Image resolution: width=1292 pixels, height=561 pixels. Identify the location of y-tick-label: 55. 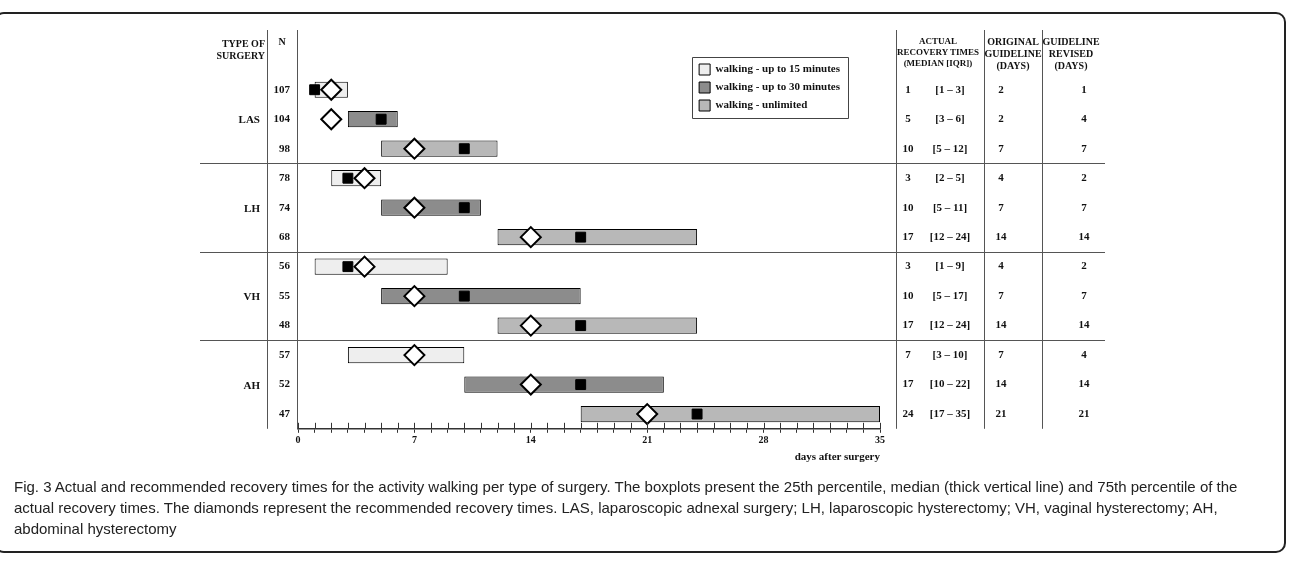
(285, 294).